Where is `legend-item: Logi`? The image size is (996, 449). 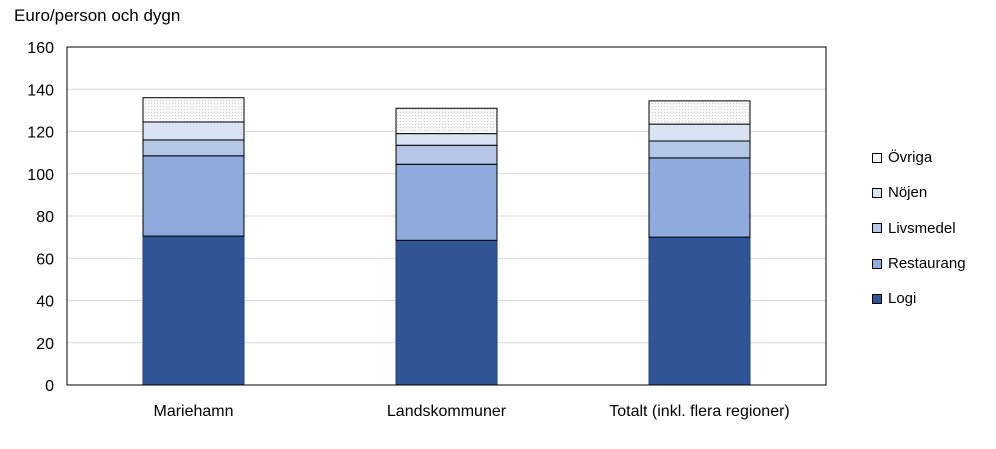
legend-item: Logi is located at coordinates (933, 298).